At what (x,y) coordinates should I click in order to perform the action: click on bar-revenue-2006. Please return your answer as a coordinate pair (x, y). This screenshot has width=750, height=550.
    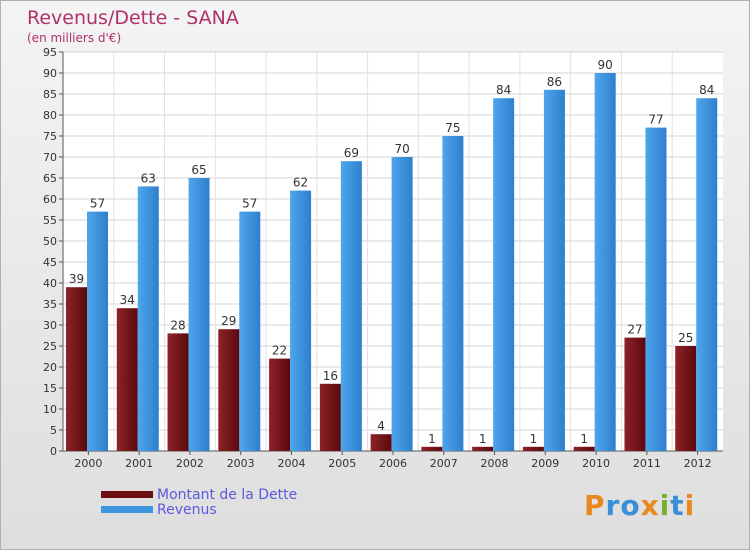
    Looking at the image, I should click on (402, 304).